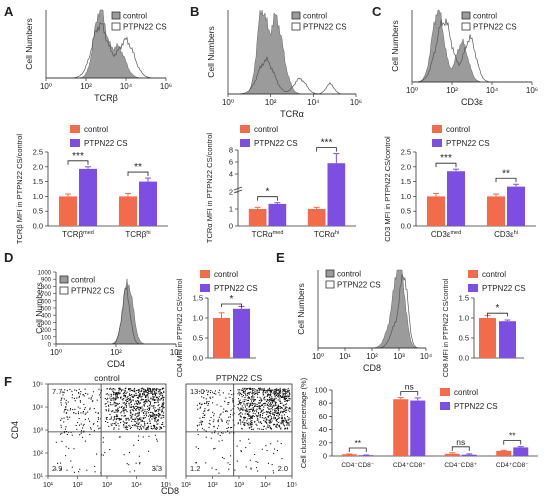 Image resolution: width=550 pixels, height=504 pixels. What do you see at coordinates (78, 156) in the screenshot?
I see `A-bar-sig-label: ***` at bounding box center [78, 156].